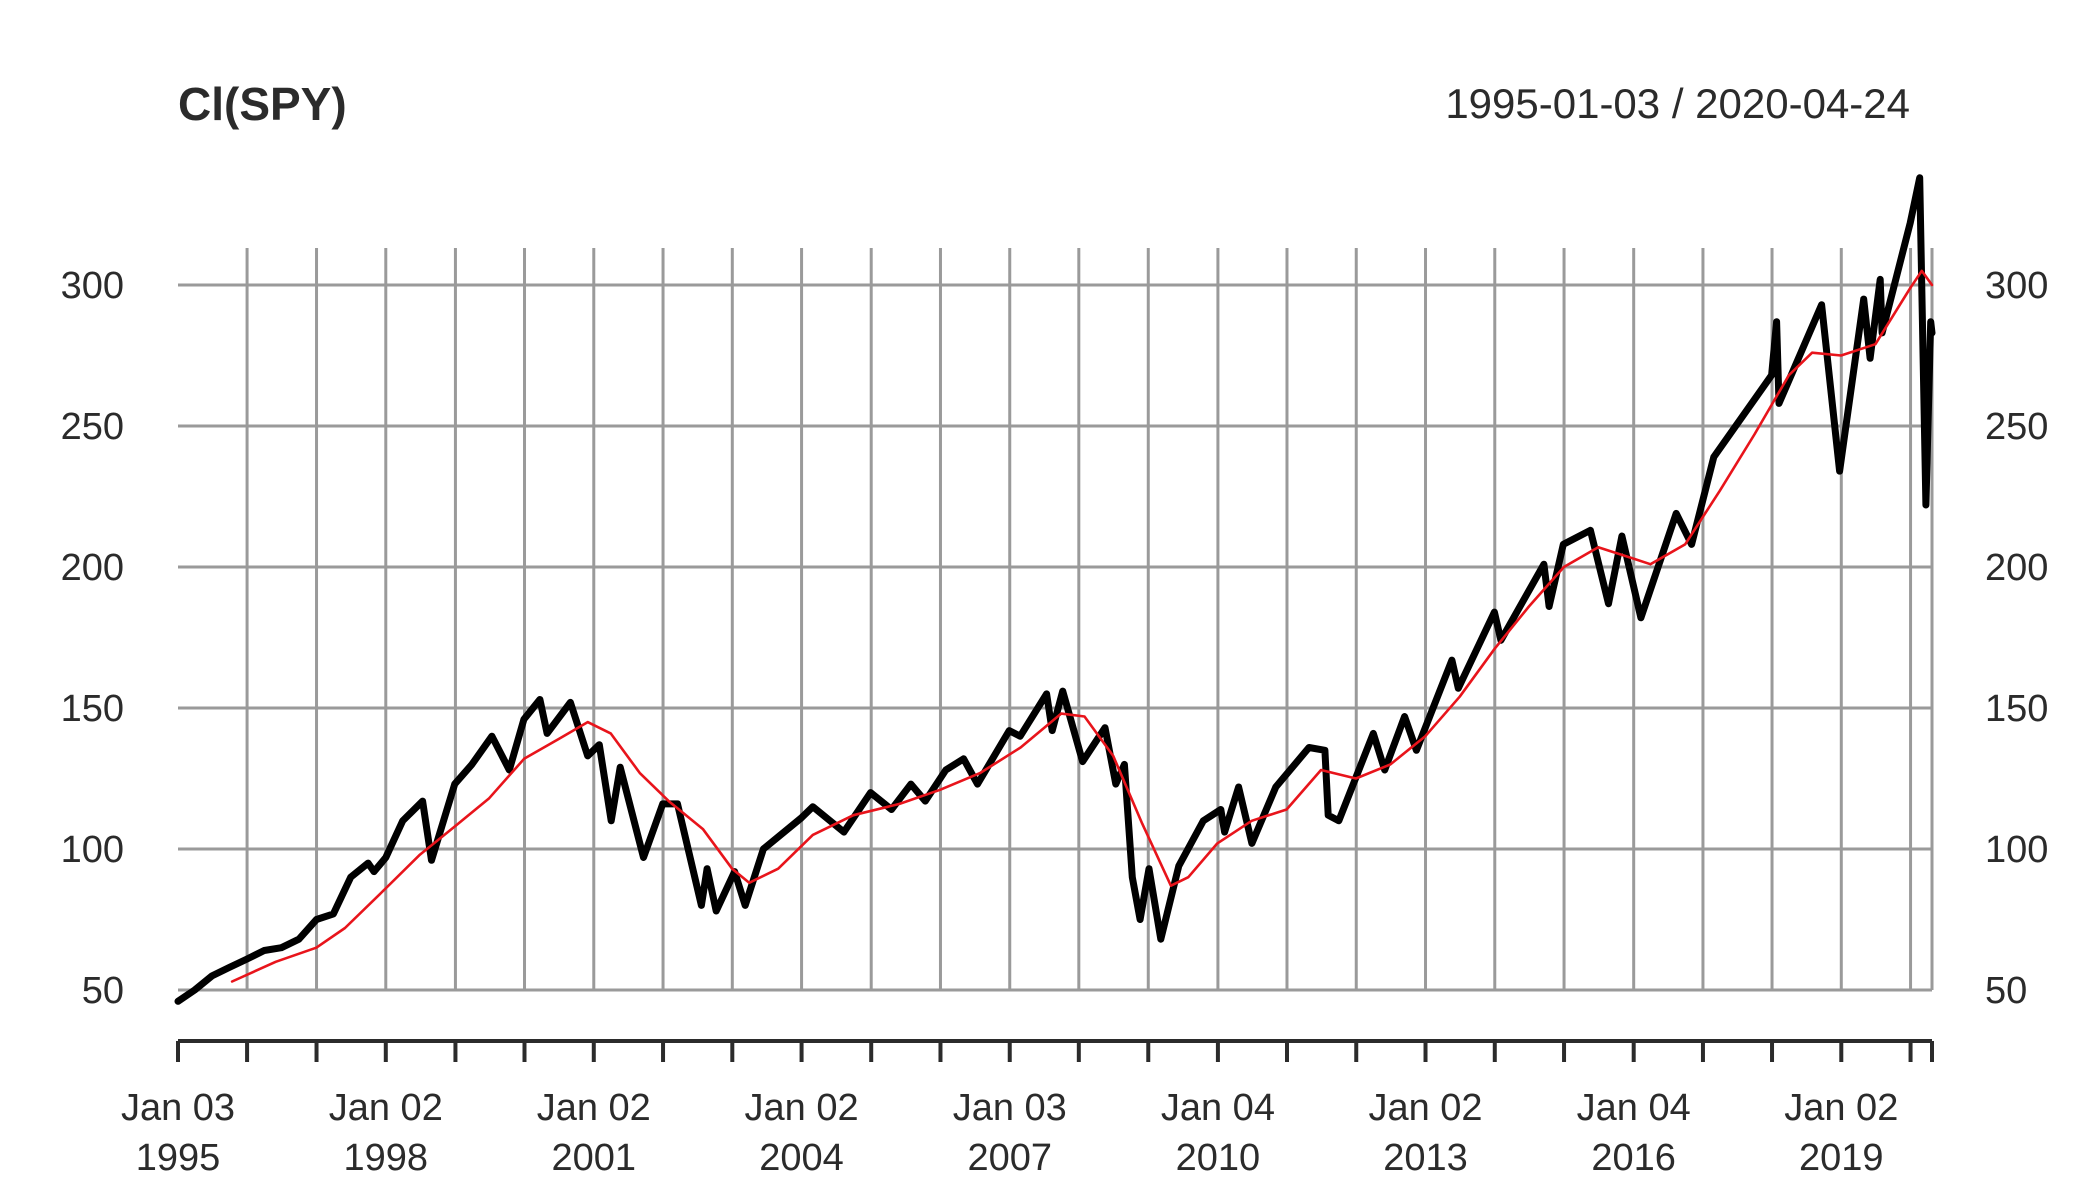 The width and height of the screenshot is (2100, 1200). Describe the element at coordinates (2006, 991) in the screenshot. I see `y-tick-label-right: 50` at that location.